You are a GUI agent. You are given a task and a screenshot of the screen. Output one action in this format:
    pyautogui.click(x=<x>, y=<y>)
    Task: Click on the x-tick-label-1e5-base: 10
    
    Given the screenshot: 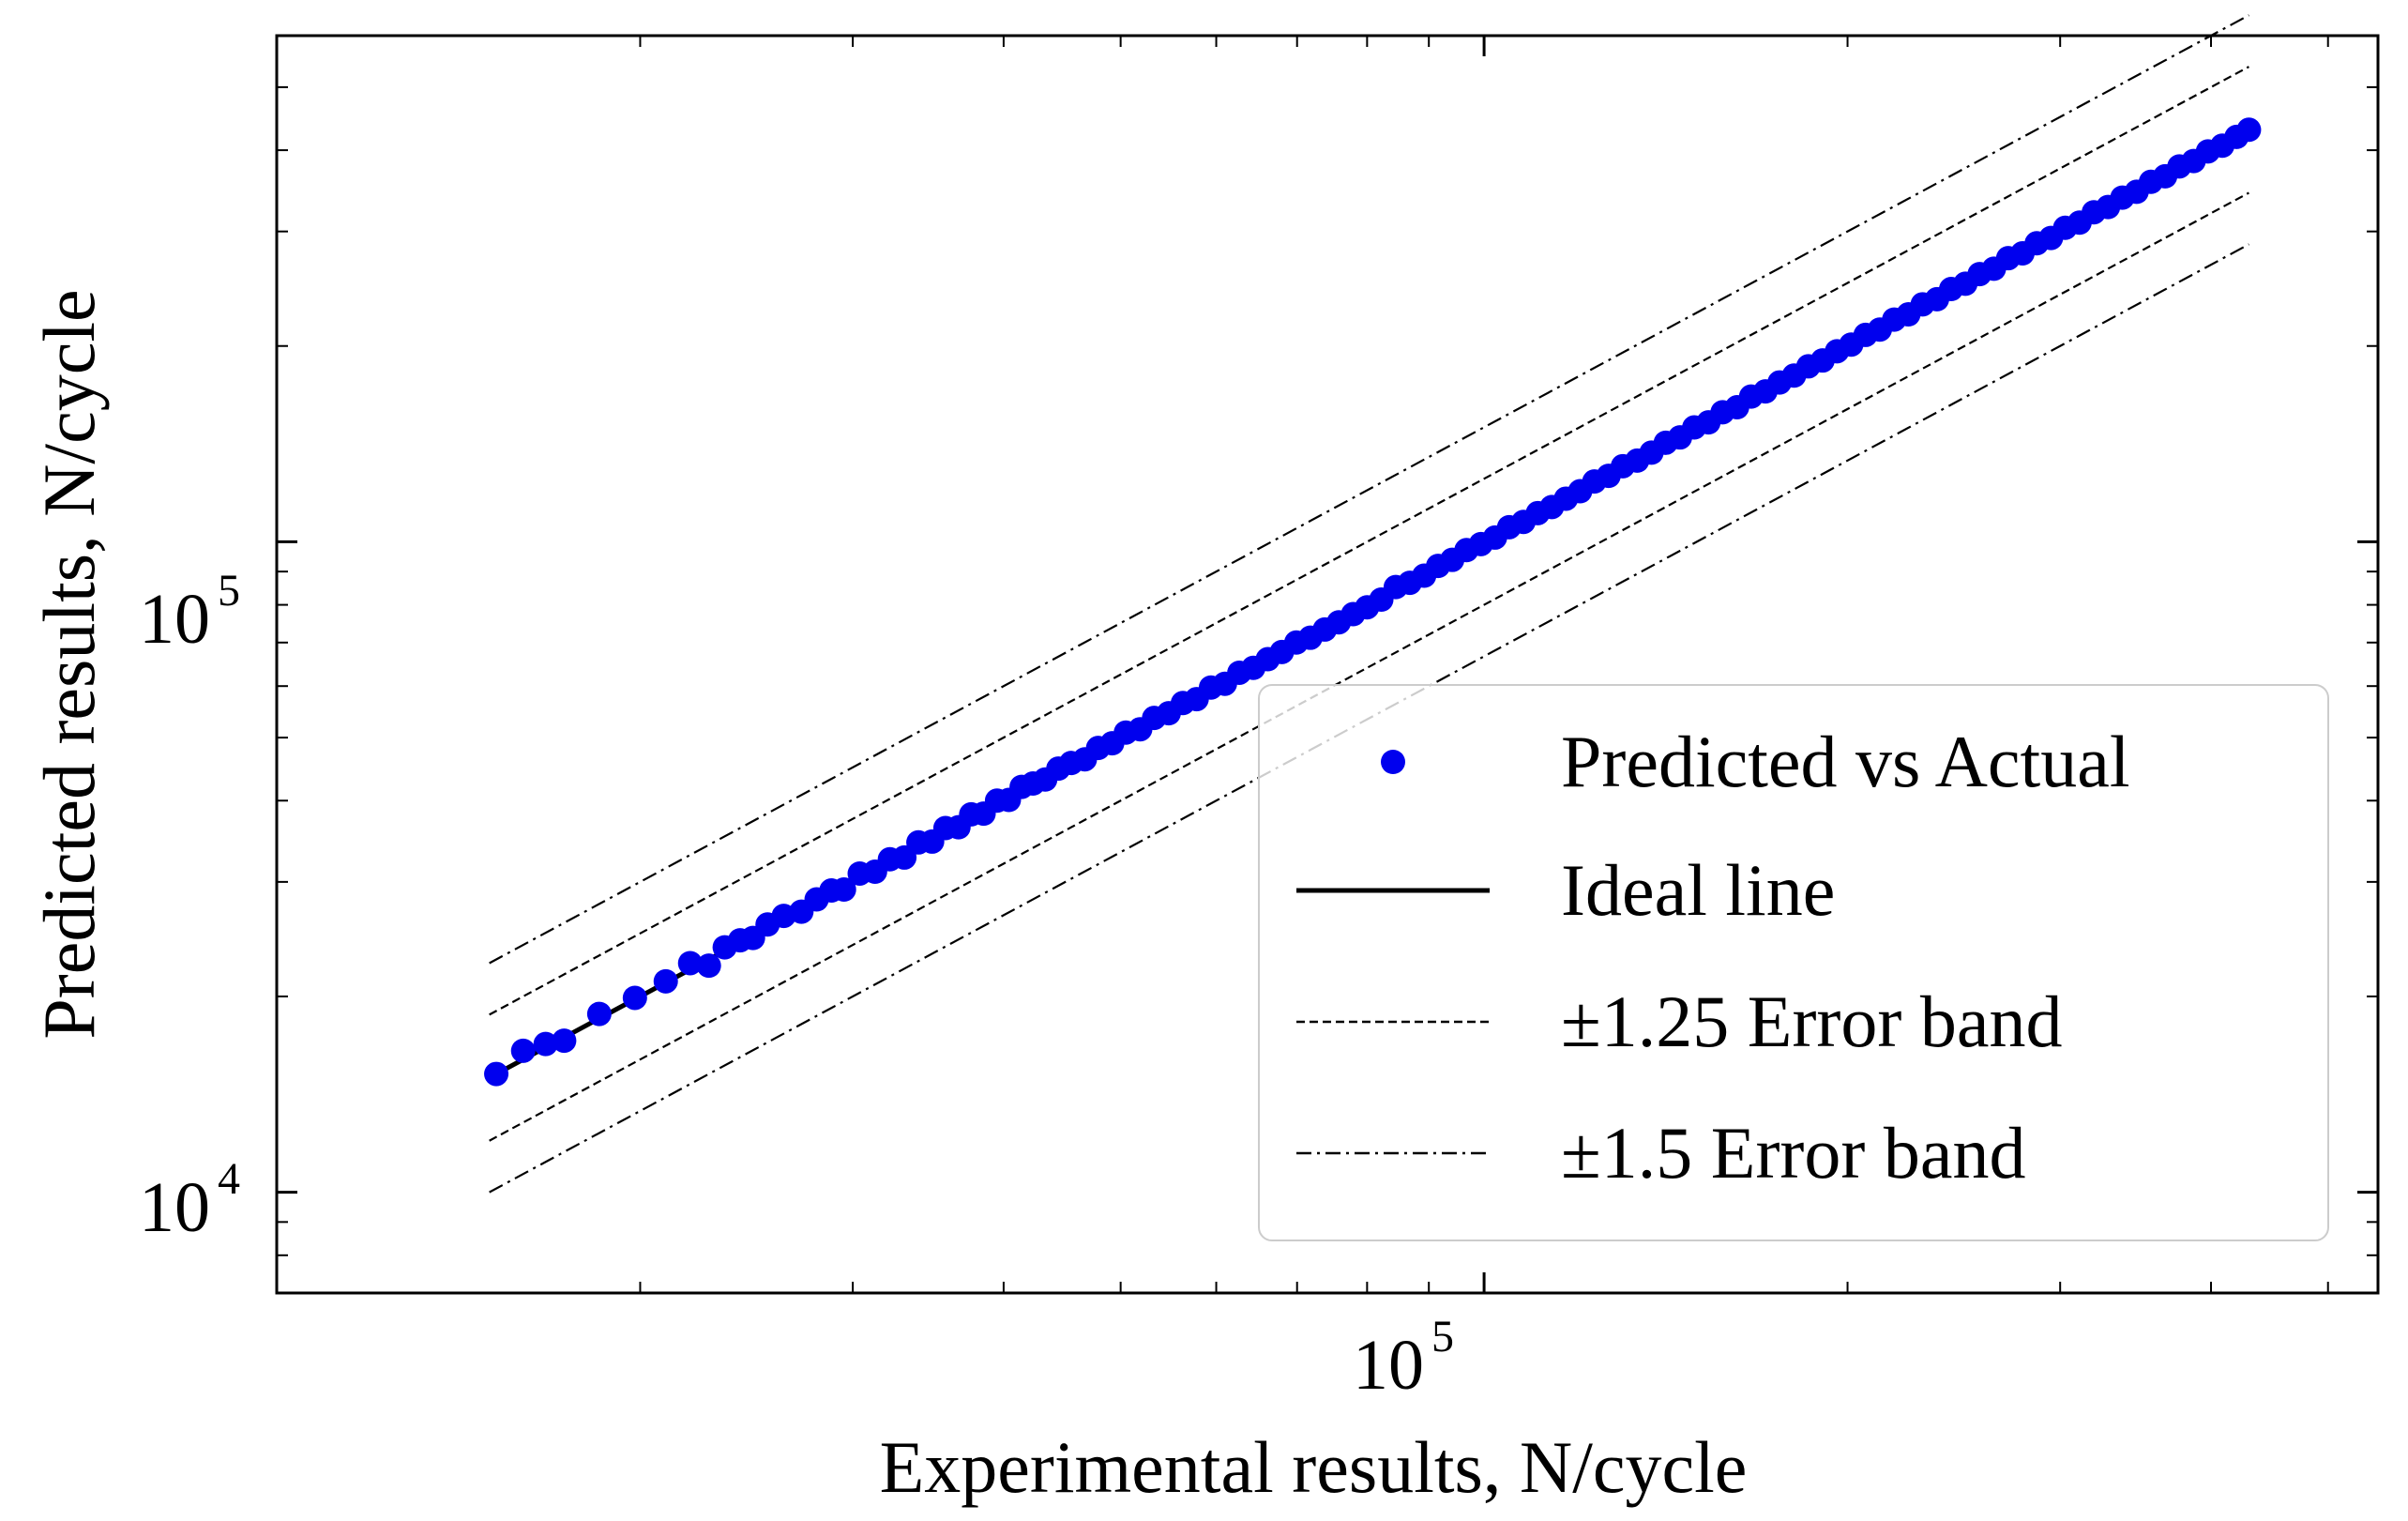 What is the action you would take?
    pyautogui.click(x=1389, y=1365)
    